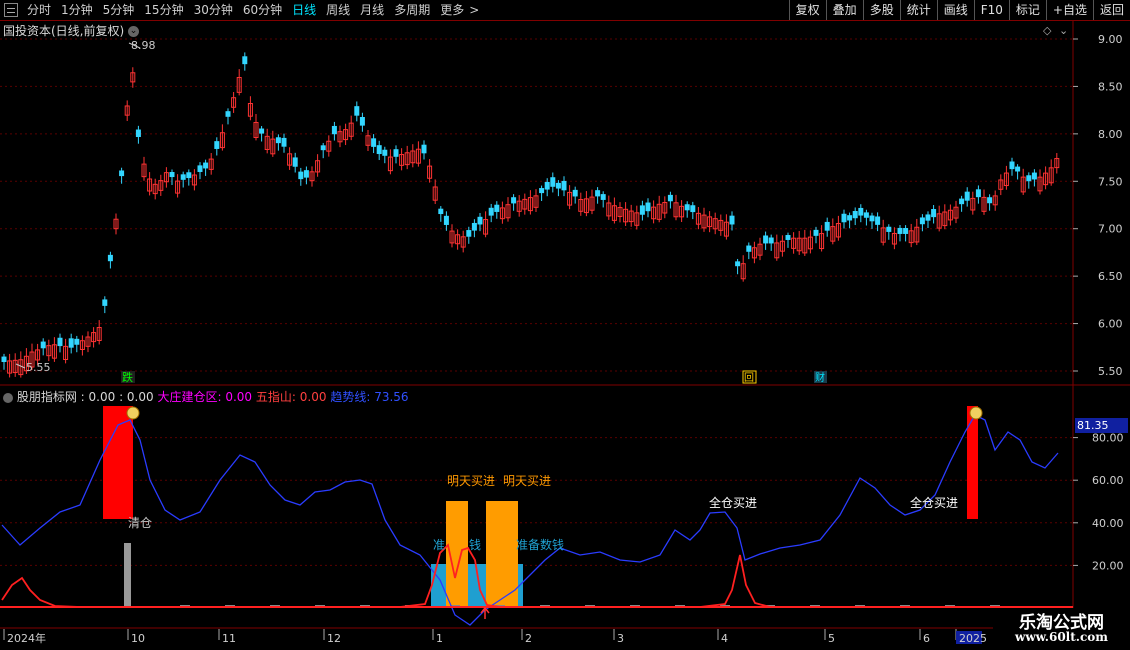 This screenshot has height=650, width=1130. I want to click on indicator-axis-label: 60.00, so click(1108, 480).